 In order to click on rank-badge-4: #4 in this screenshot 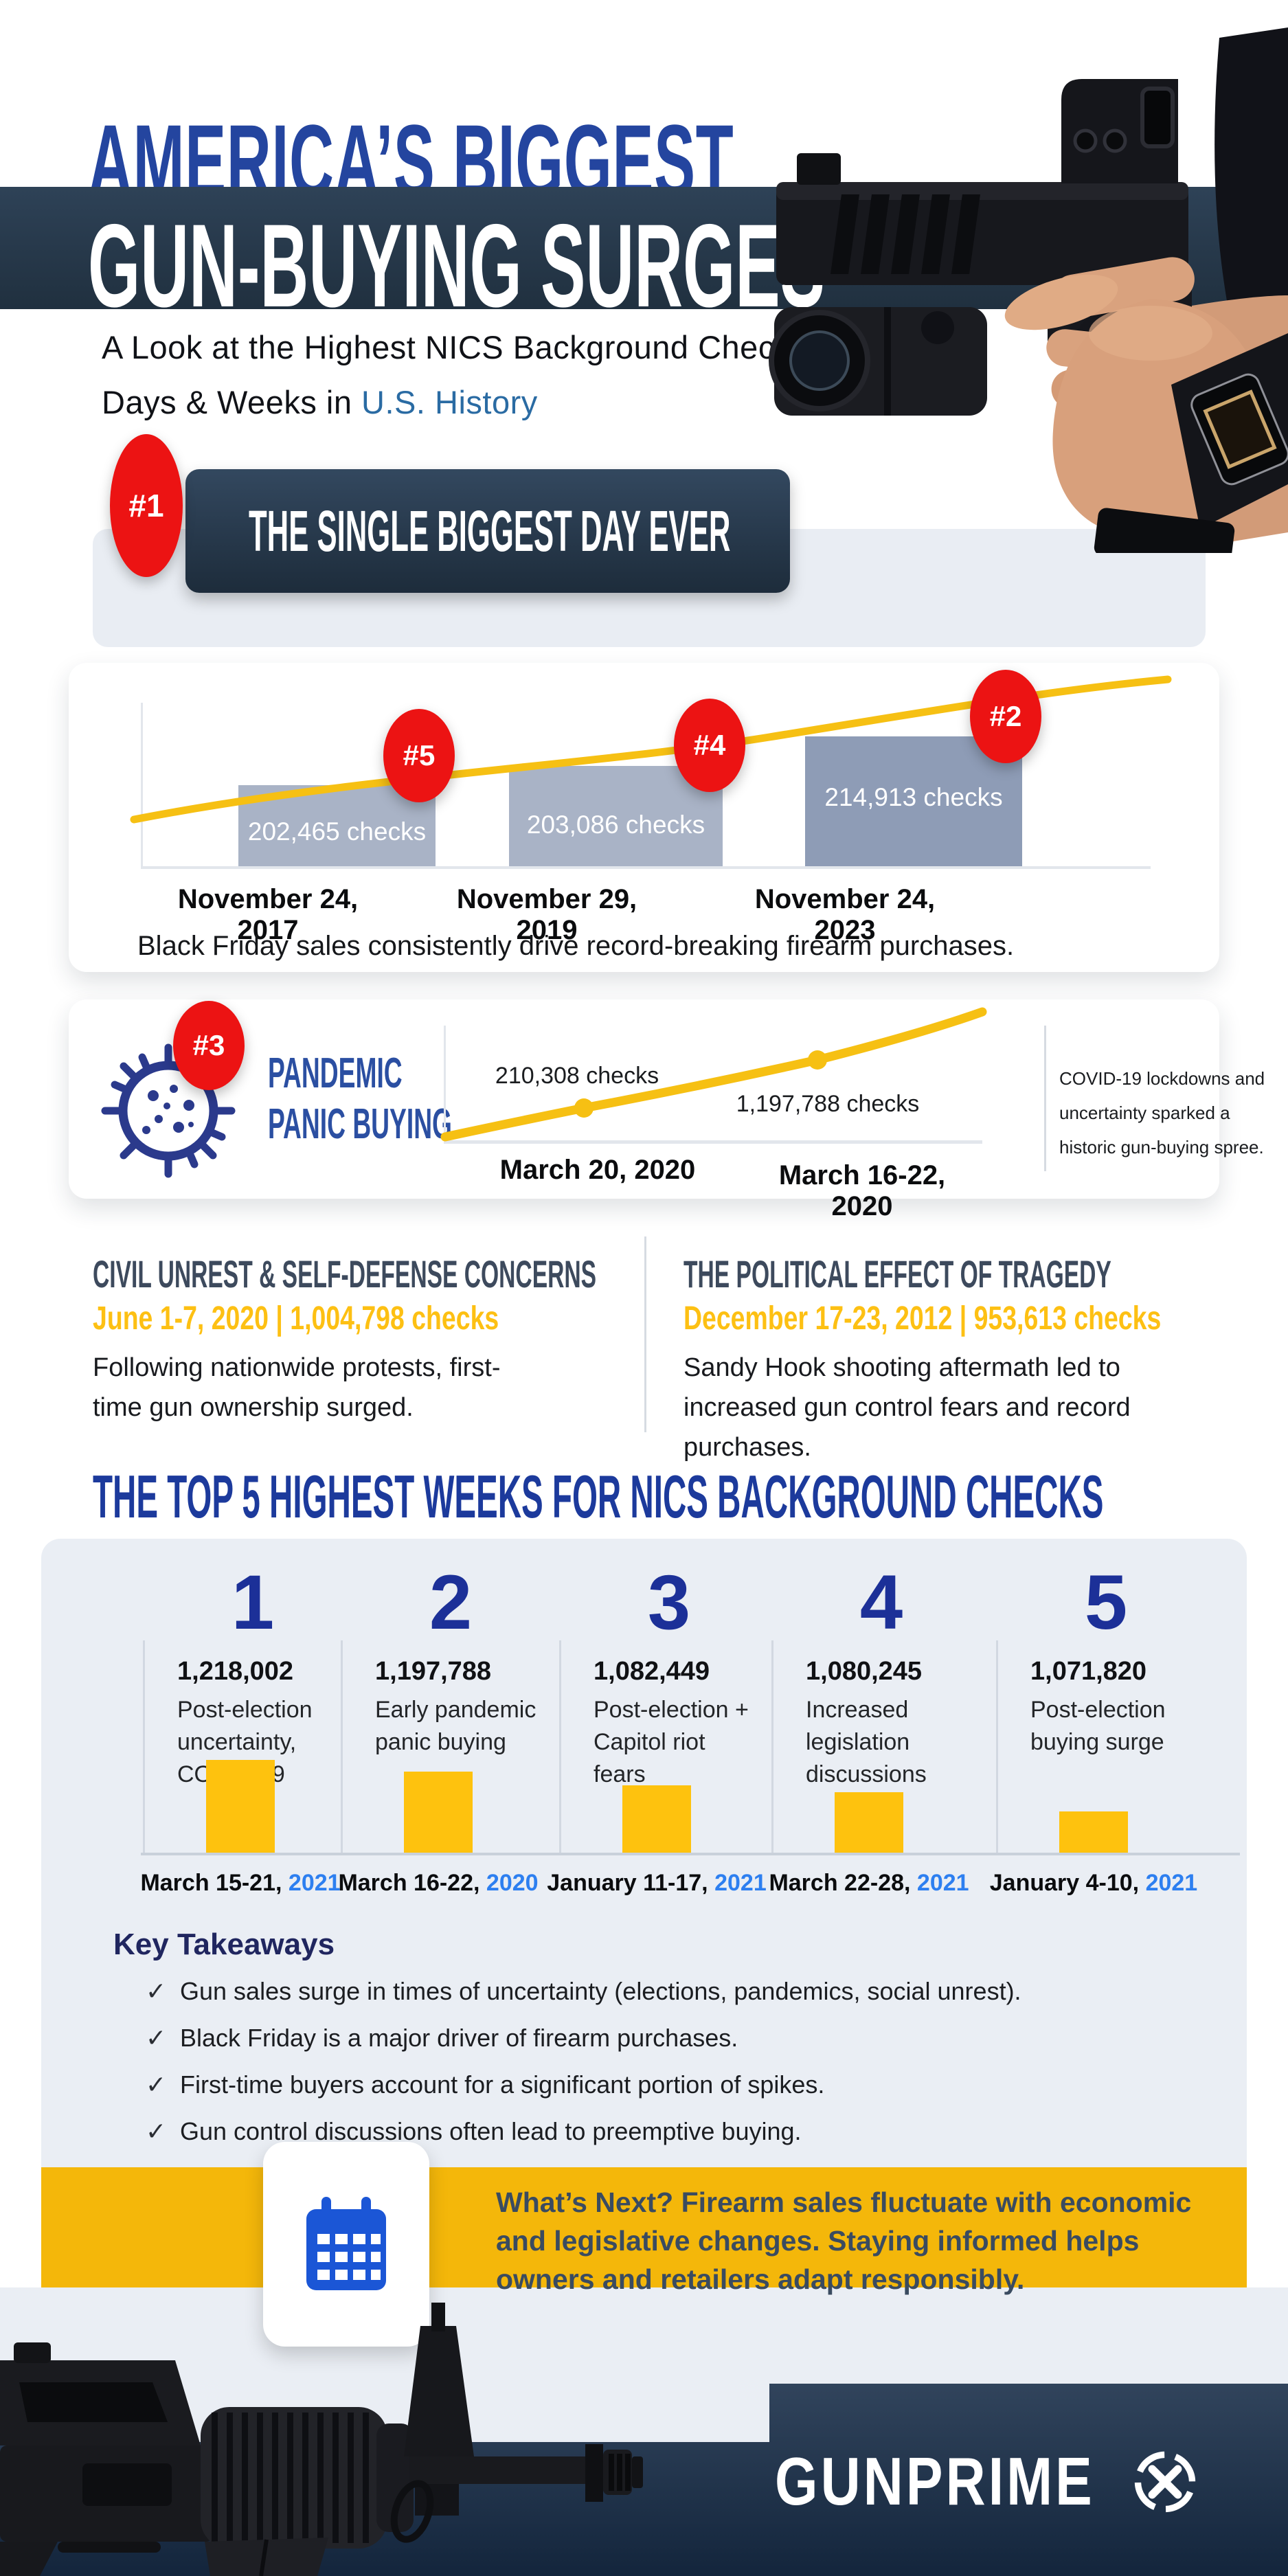, I will do `click(709, 745)`.